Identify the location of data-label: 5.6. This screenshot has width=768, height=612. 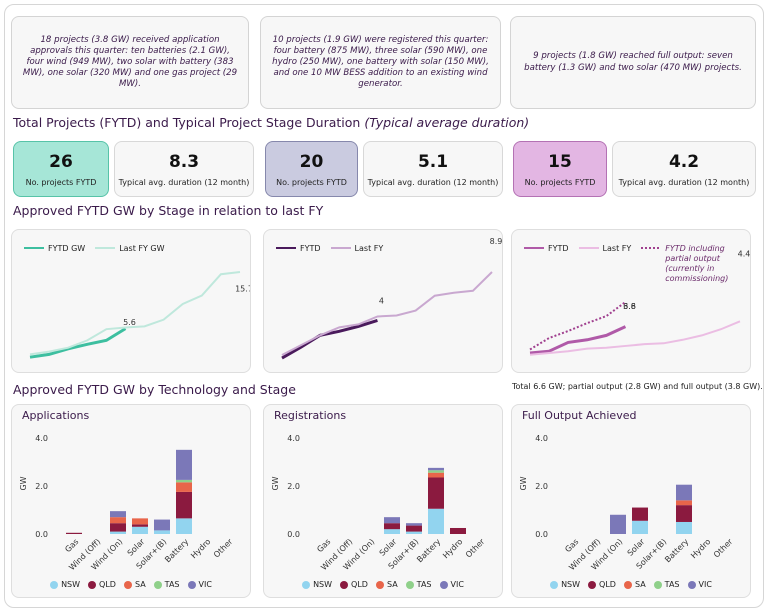
(129, 322).